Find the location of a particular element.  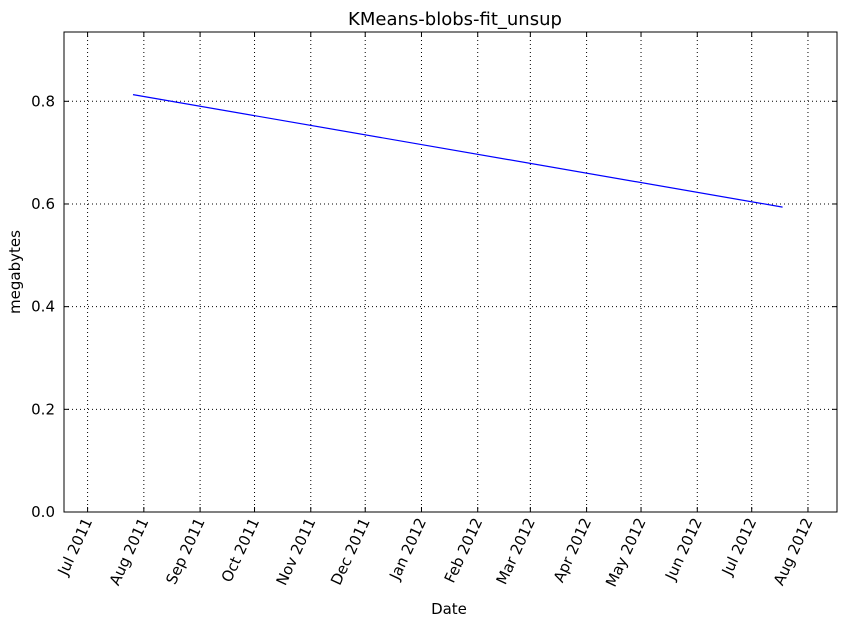

y-tick-label: 0.2 is located at coordinates (43, 409).